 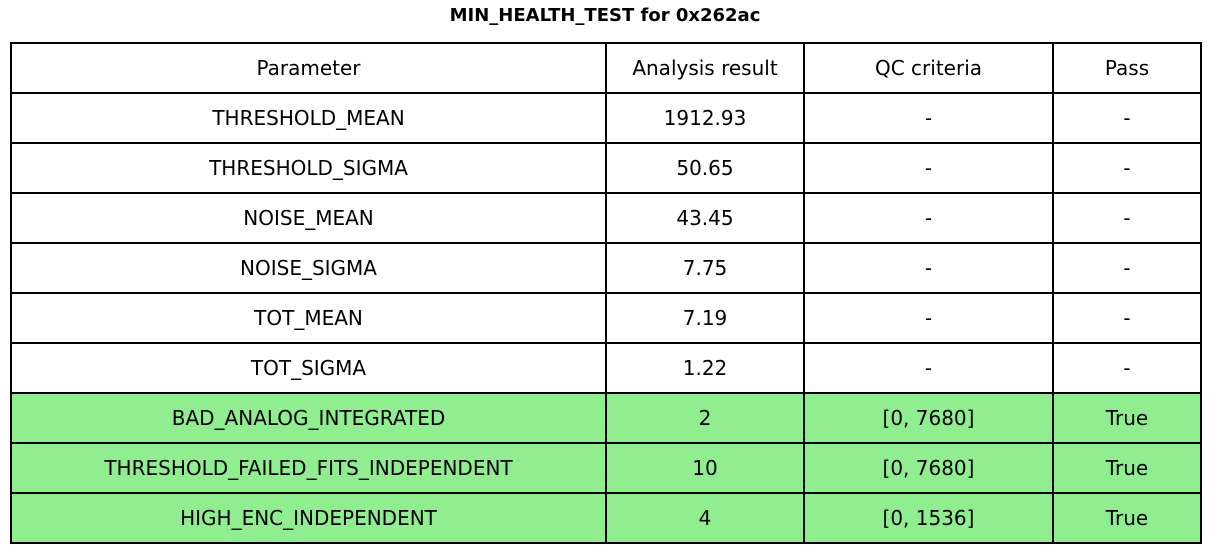 I want to click on header-cell-pass: Pass, so click(x=1127, y=68).